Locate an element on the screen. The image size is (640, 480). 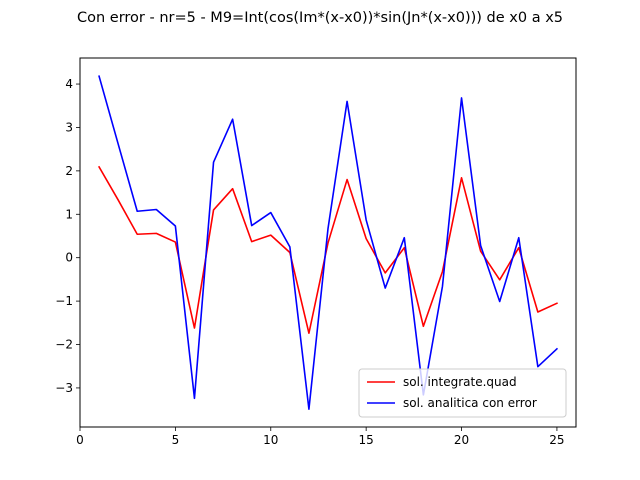
y-tick-label: 1 is located at coordinates (69, 214).